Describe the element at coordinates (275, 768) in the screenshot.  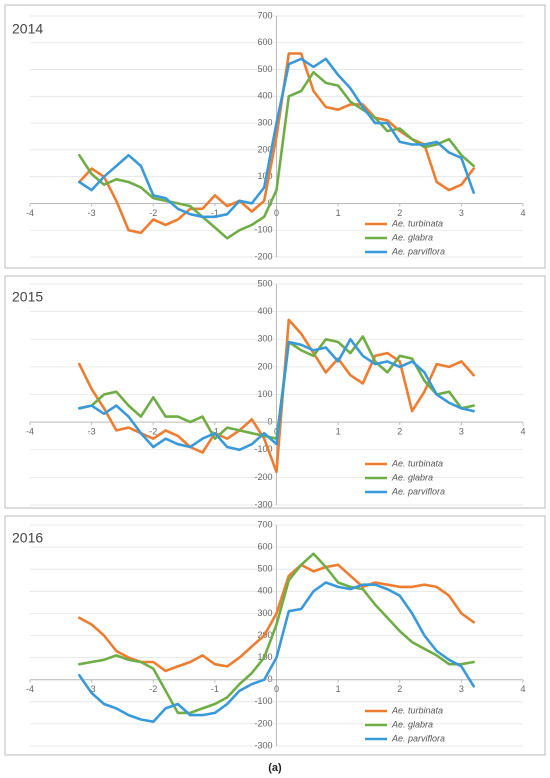
I see `caption: (a)` at that location.